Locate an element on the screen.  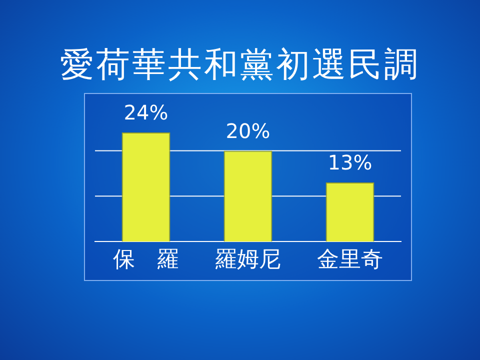
data-label: 24% is located at coordinates (146, 112).